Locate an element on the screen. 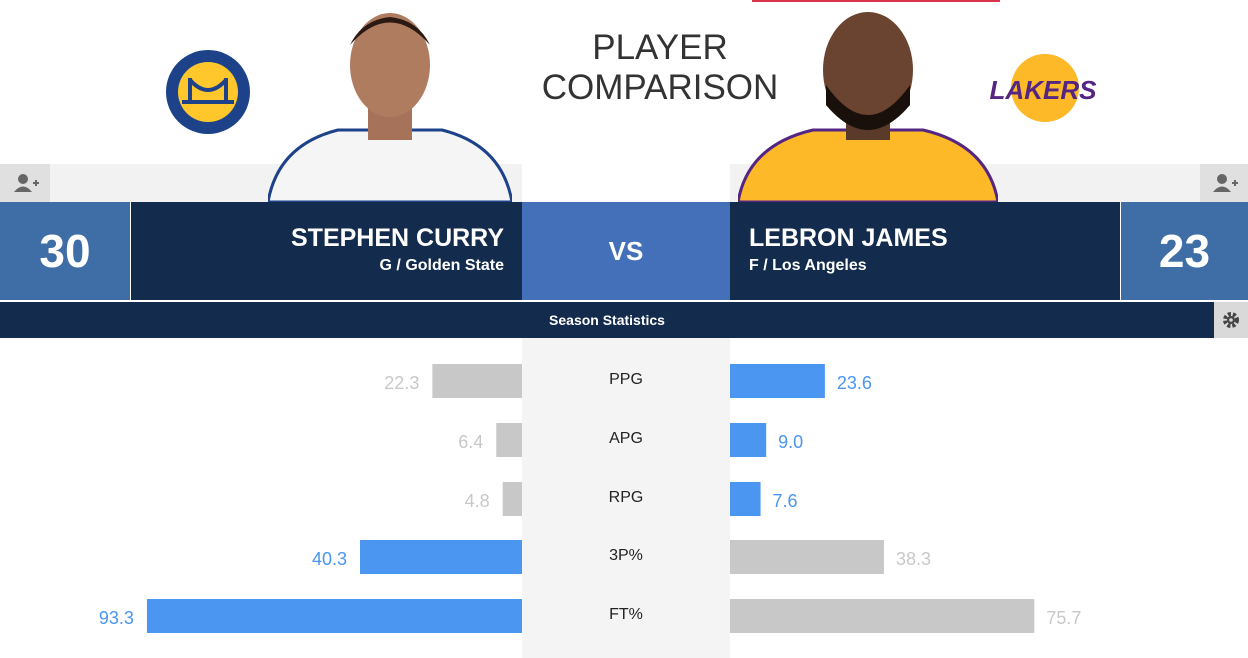 The width and height of the screenshot is (1248, 658). value-label: 22.3 is located at coordinates (401, 383).